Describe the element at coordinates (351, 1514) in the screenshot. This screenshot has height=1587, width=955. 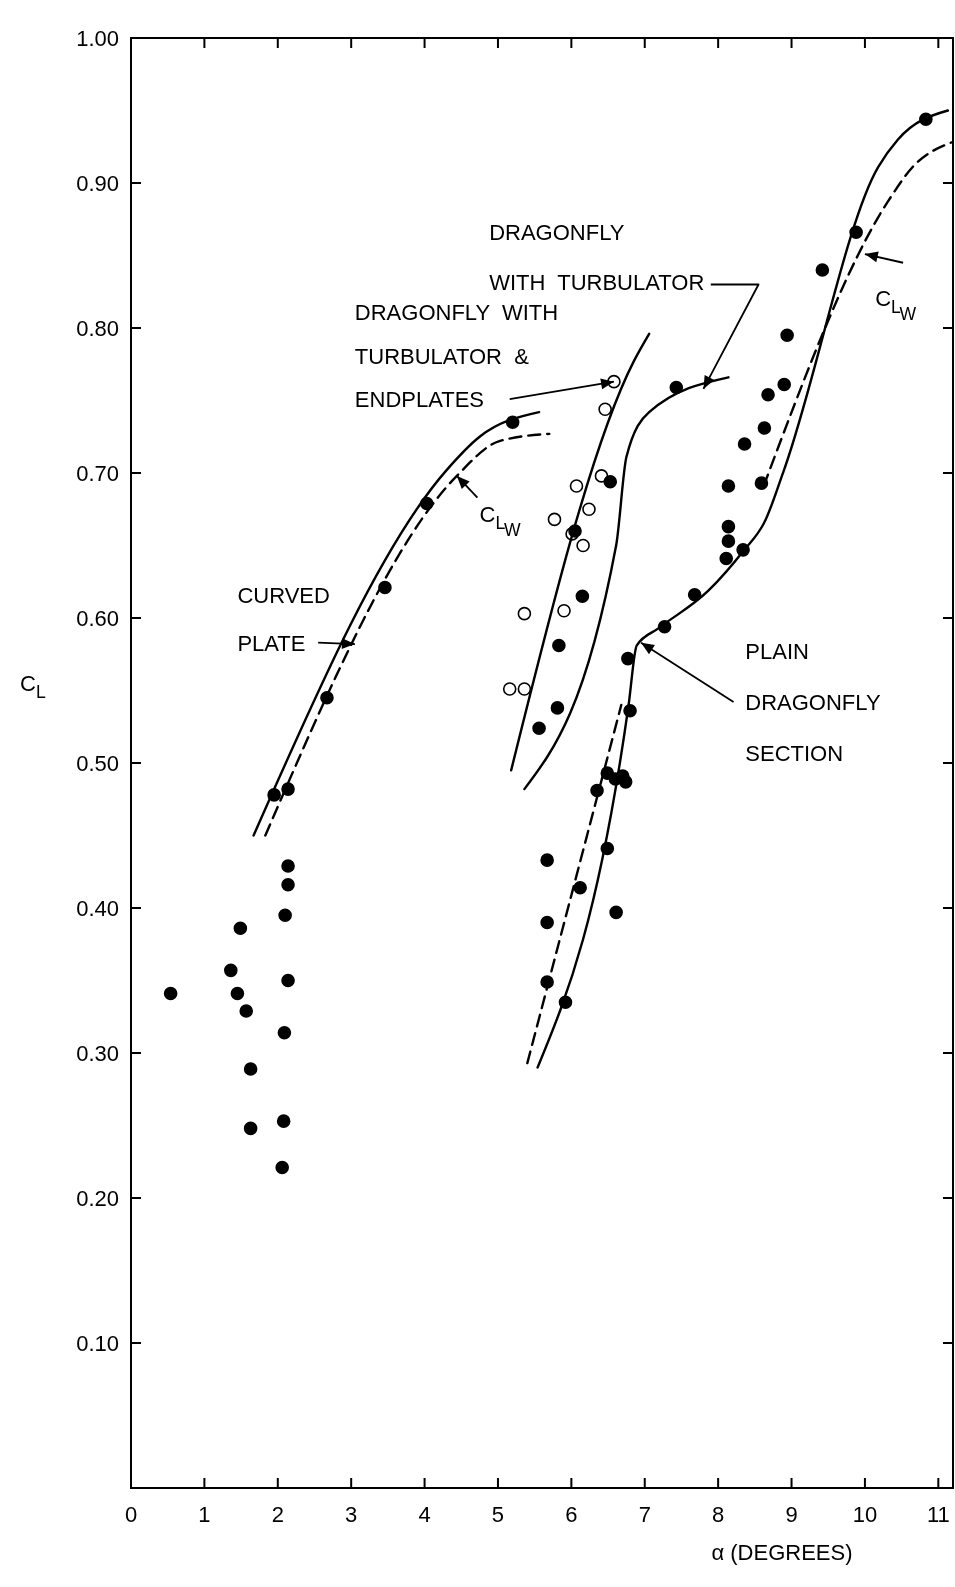
I see `x-tick-label: 3` at that location.